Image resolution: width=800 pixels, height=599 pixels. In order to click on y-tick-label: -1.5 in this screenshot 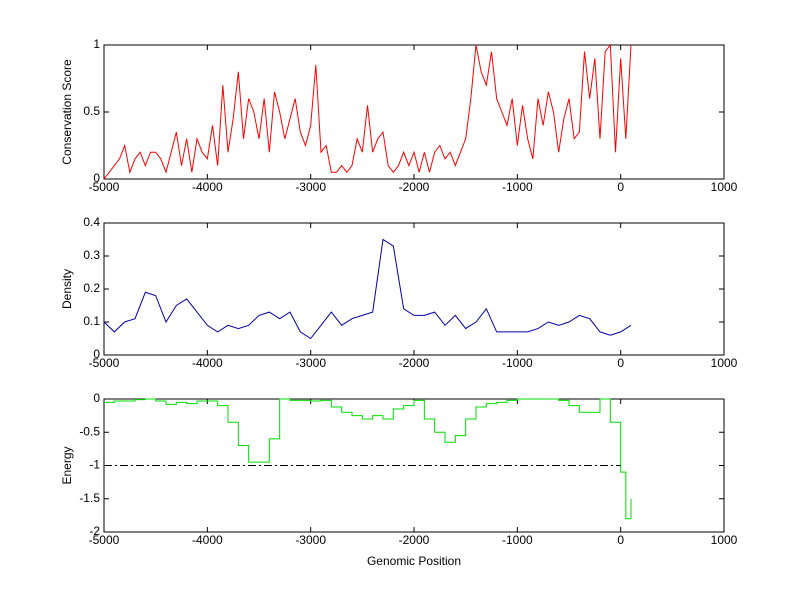, I will do `click(89, 498)`.